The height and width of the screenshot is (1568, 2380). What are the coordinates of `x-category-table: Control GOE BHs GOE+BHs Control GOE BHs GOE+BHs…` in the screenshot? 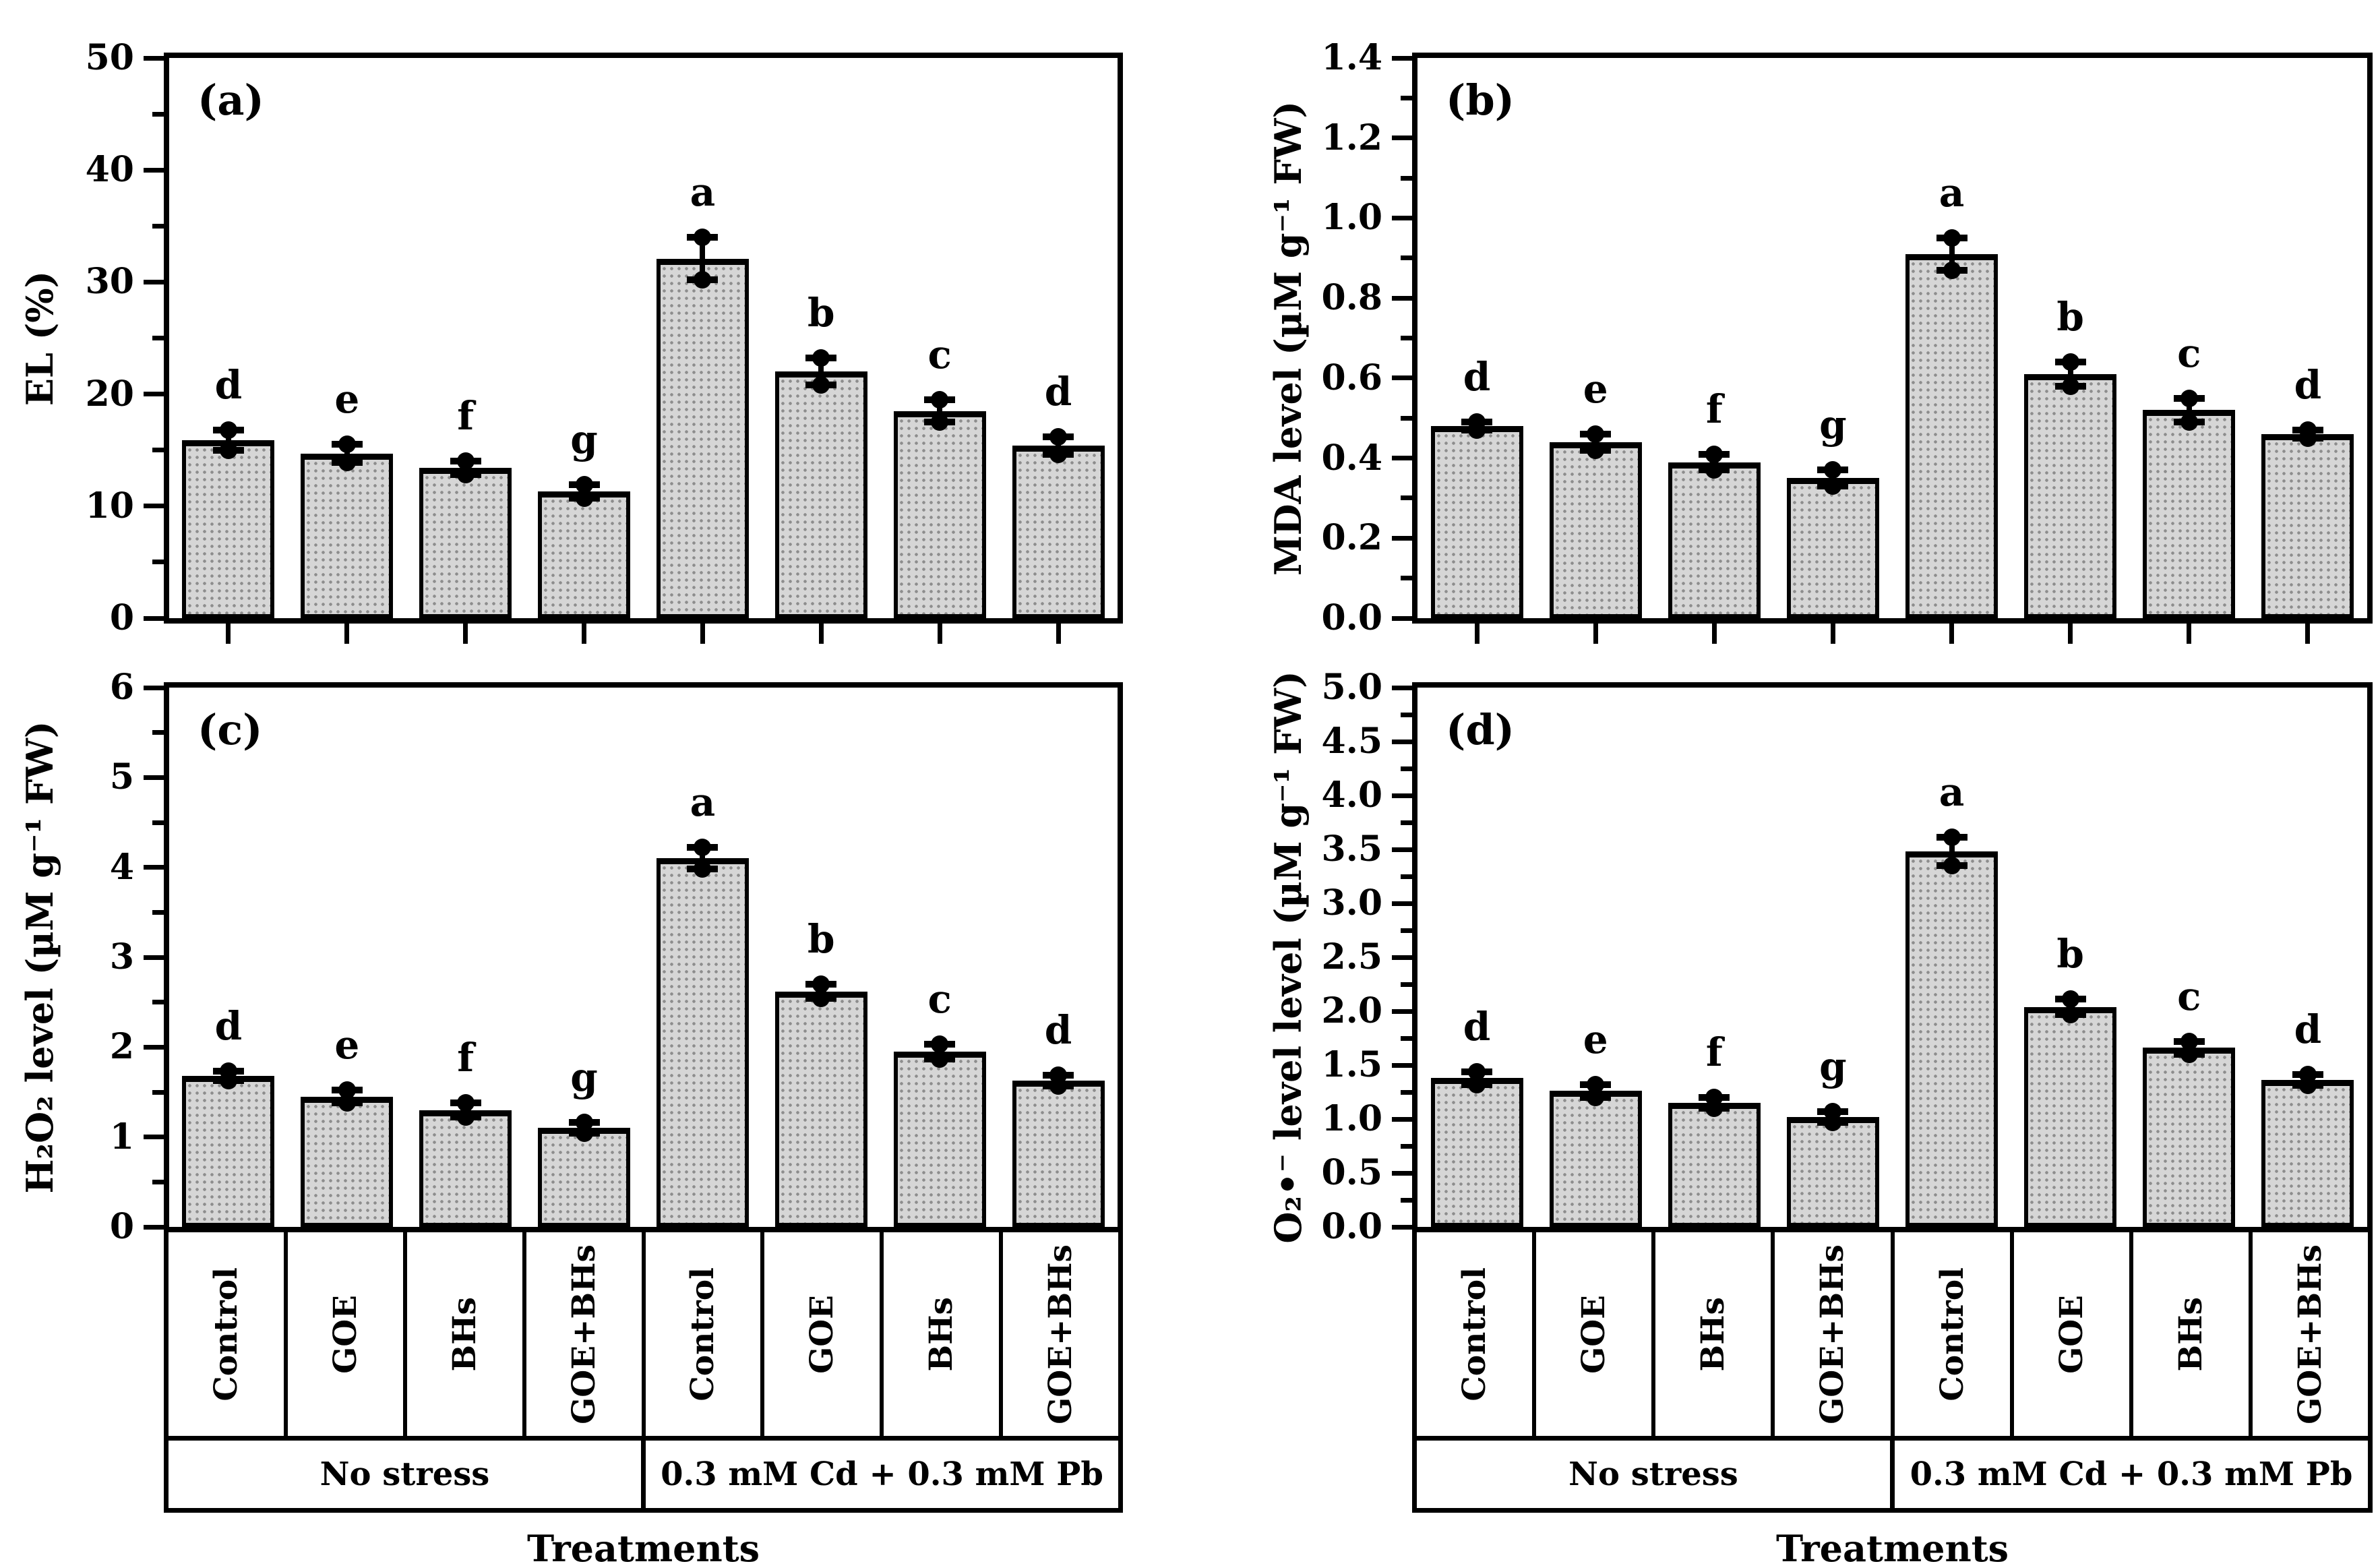 It's located at (1893, 1372).